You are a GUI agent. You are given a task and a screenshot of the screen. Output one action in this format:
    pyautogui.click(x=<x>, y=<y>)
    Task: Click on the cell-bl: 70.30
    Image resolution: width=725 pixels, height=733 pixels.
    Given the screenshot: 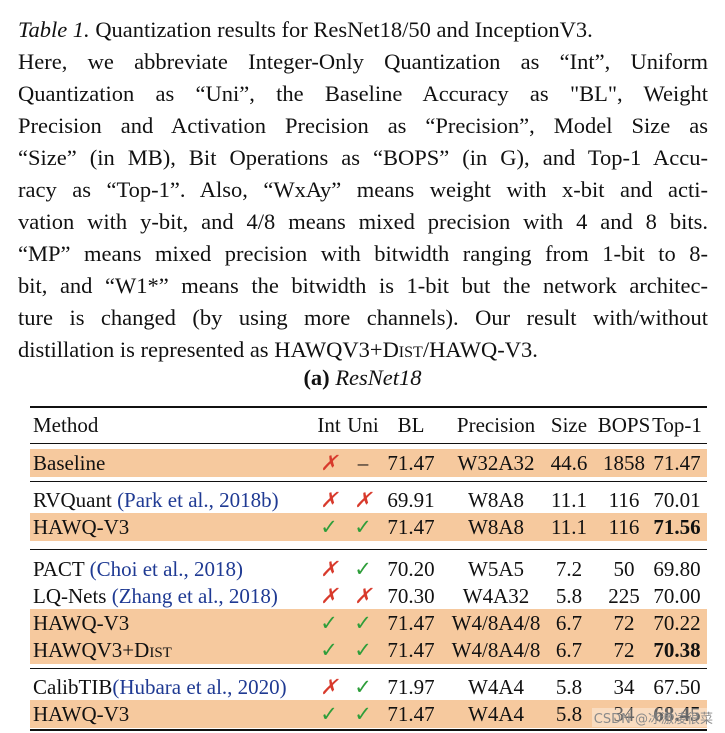 What is the action you would take?
    pyautogui.click(x=411, y=596)
    